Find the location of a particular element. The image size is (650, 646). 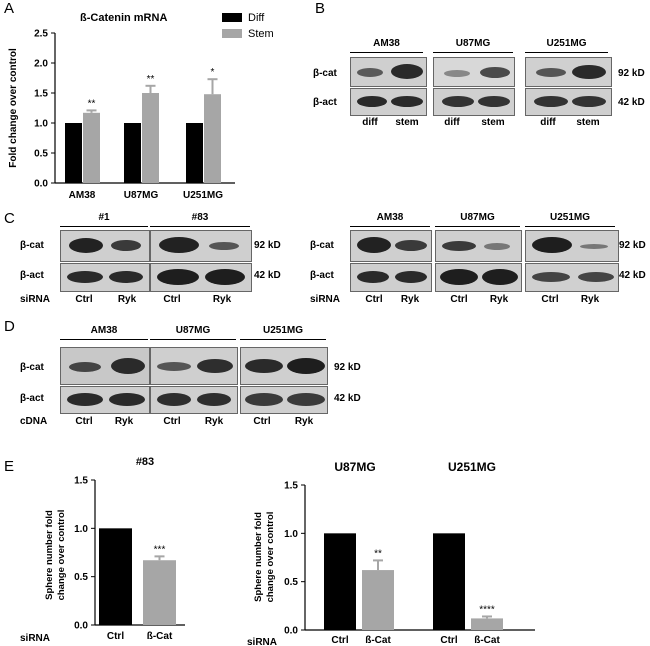

blot-c2-bact-am38 is located at coordinates (391, 277).